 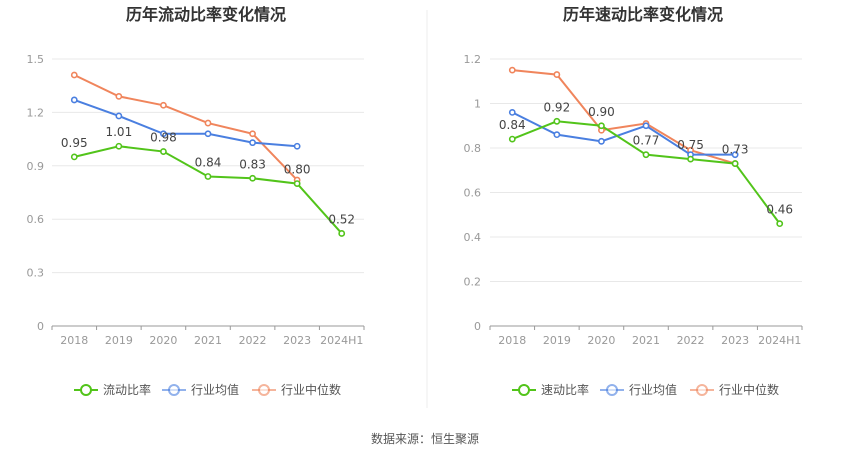 What do you see at coordinates (473, 237) in the screenshot?
I see `y-tick-label: 0.4` at bounding box center [473, 237].